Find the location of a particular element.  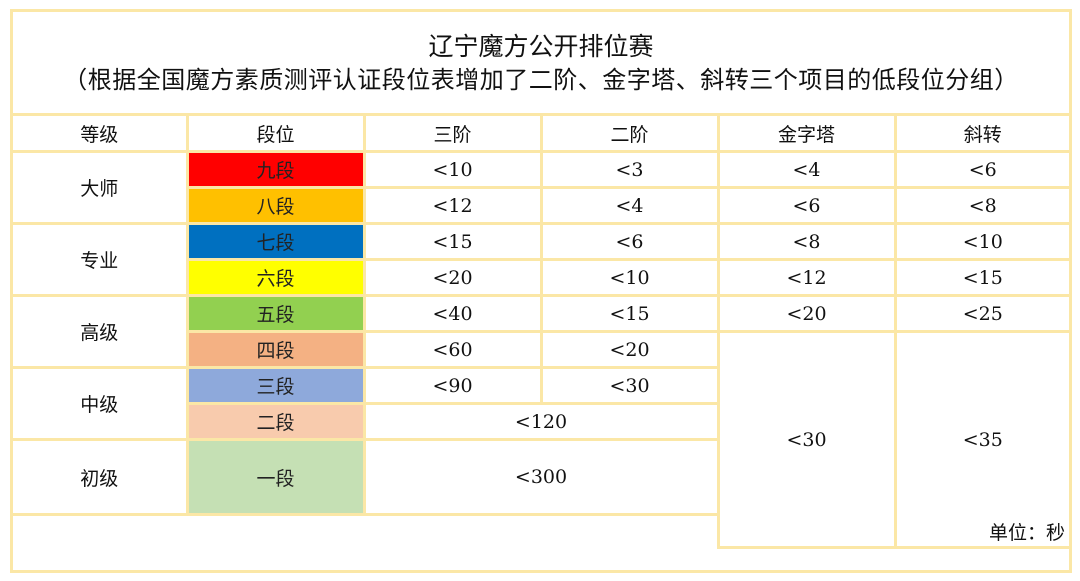

table-row: 初级 一段 <300 is located at coordinates (541, 477).